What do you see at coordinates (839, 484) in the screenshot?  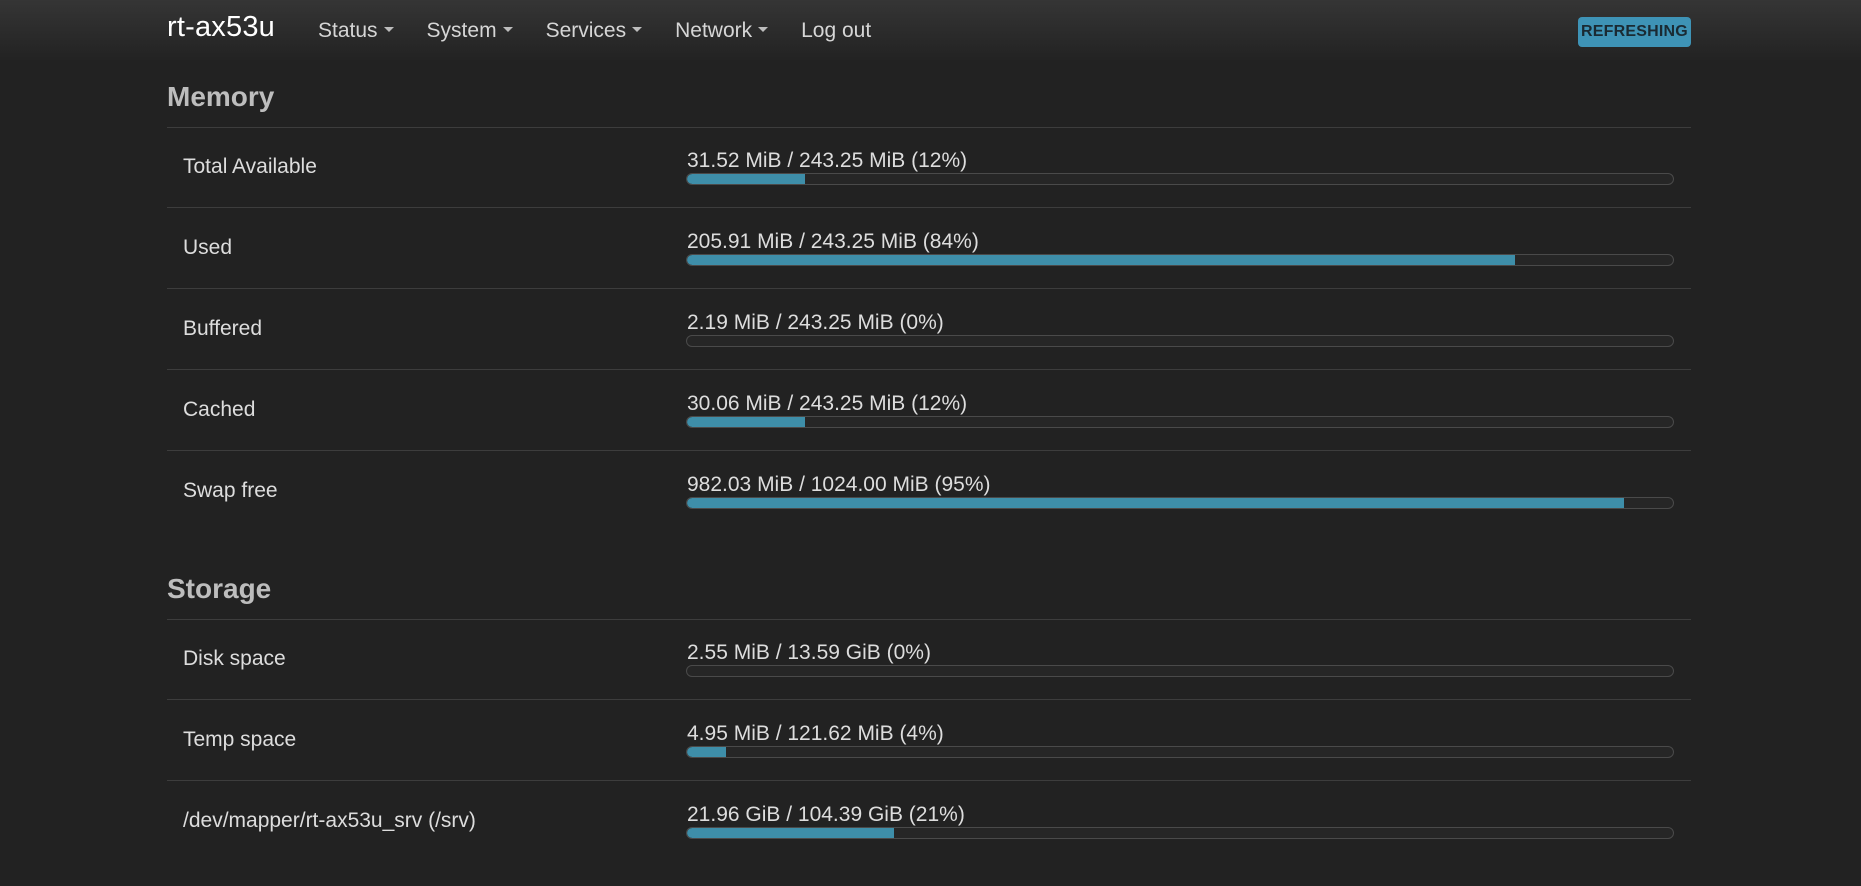 I see `memory-row-value: 982.03 MiB / 1024.00 MiB (95%)` at bounding box center [839, 484].